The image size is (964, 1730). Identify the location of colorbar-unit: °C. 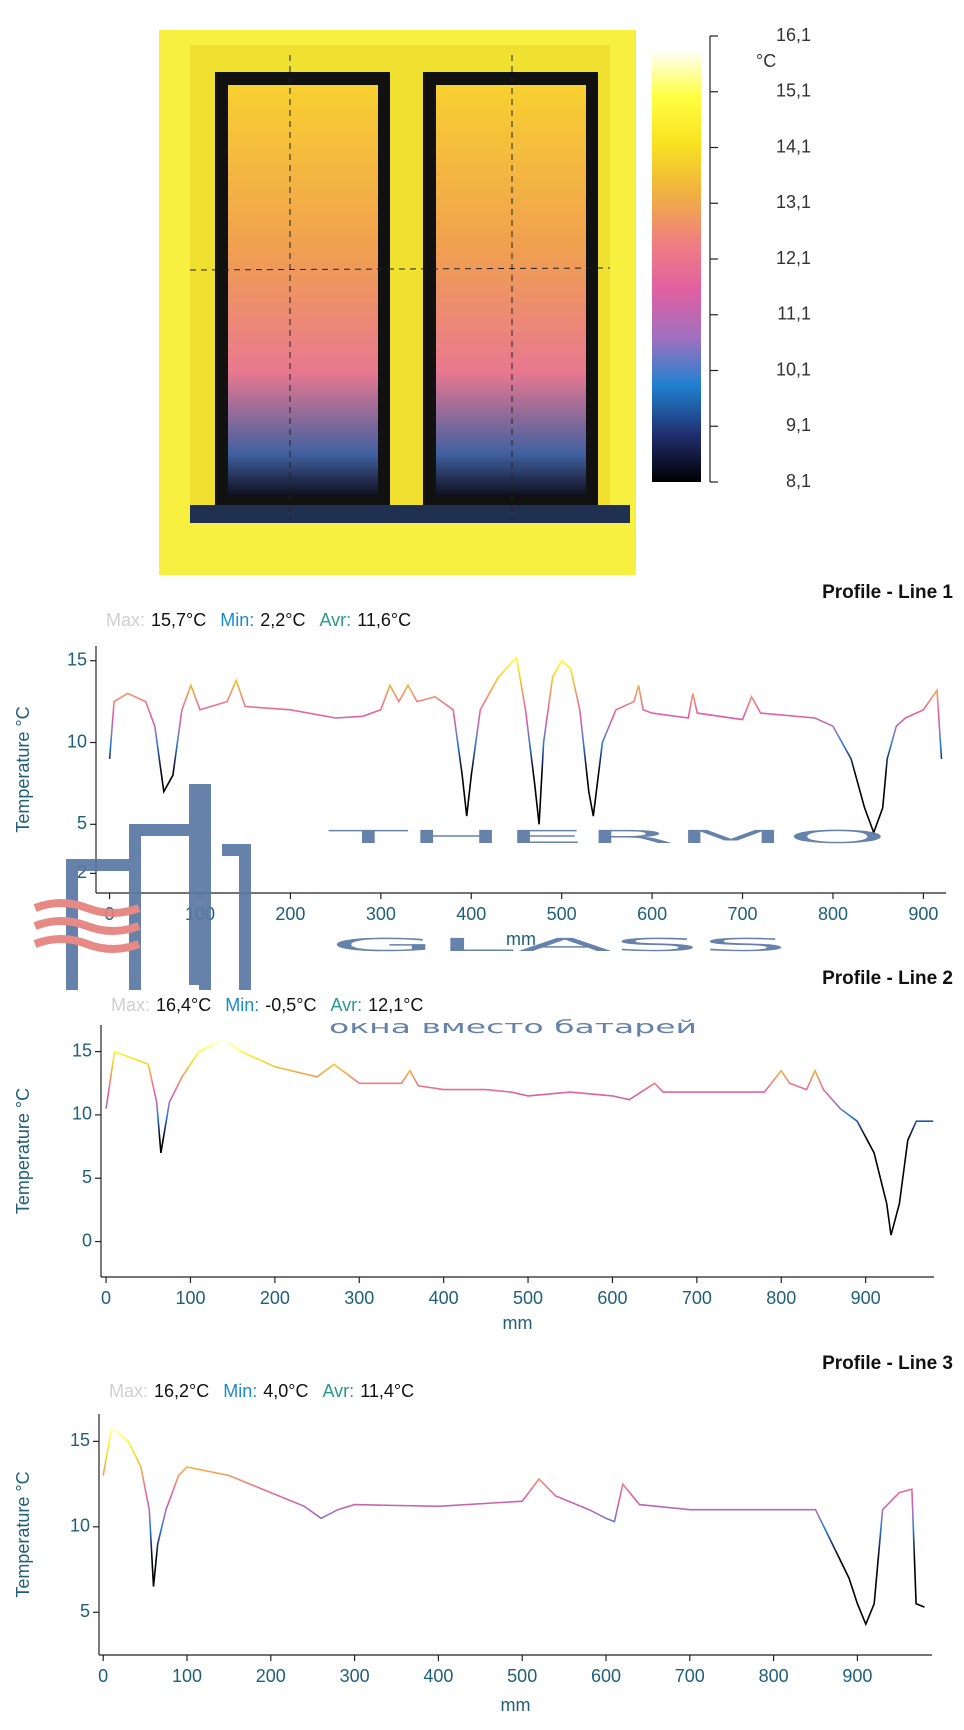
(766, 61).